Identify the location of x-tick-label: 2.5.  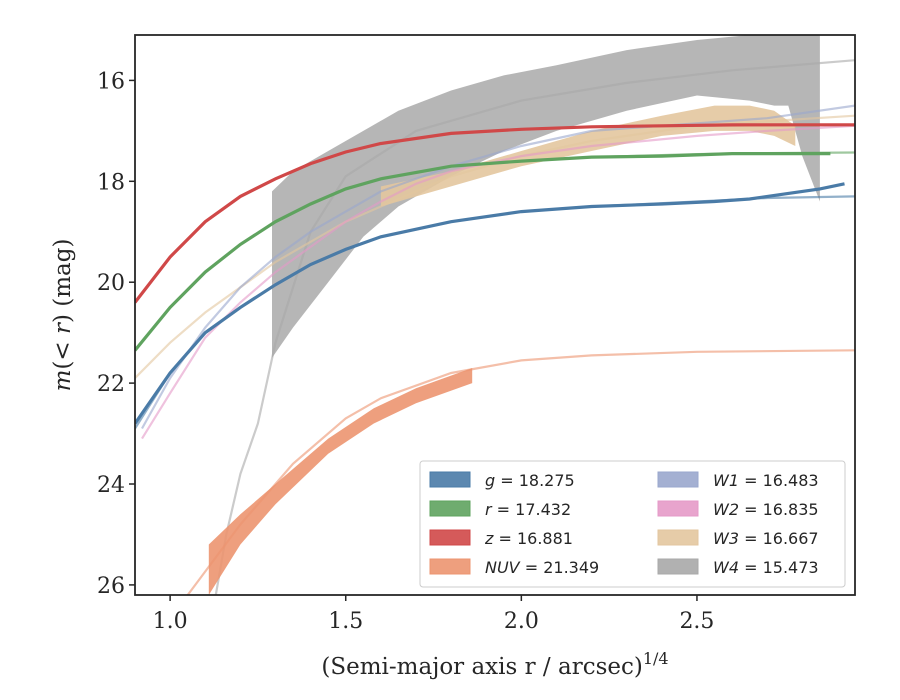
(696, 621).